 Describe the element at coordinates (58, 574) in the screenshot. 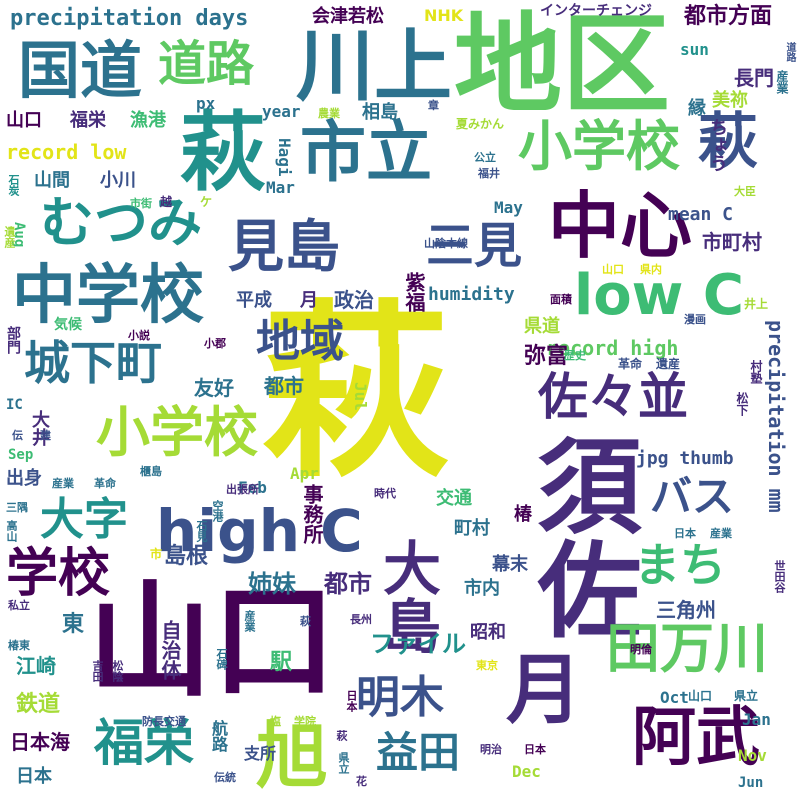

I see `word: 学校` at that location.